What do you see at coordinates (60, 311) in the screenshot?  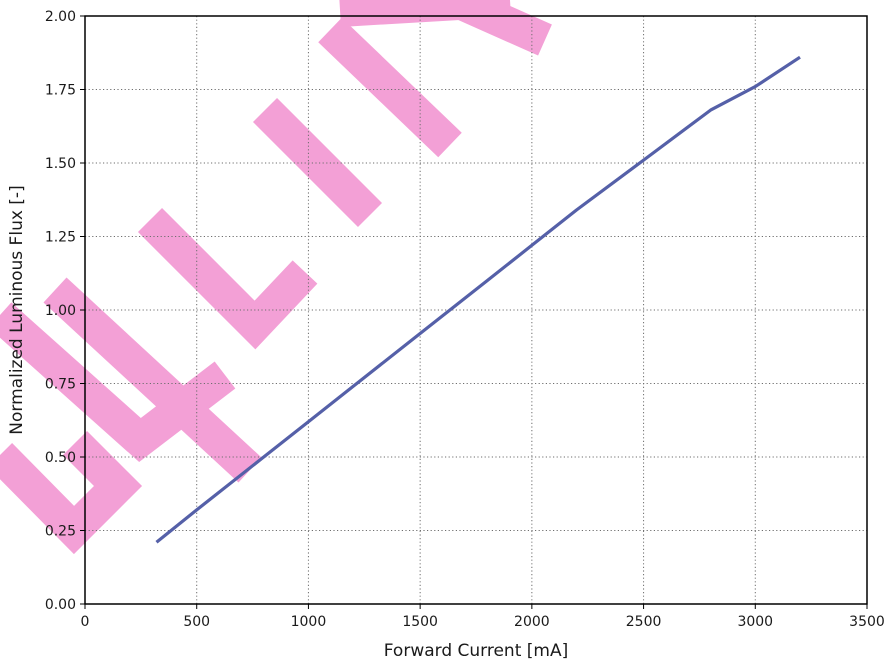 I see `y-tick-label: 1.00` at bounding box center [60, 311].